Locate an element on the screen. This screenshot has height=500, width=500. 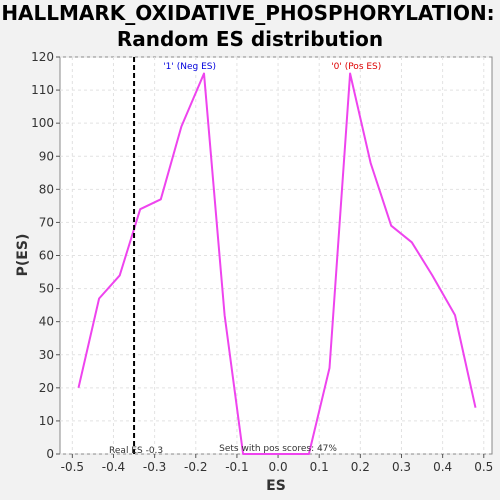
y-tick-label: 30 is located at coordinates (46, 355).